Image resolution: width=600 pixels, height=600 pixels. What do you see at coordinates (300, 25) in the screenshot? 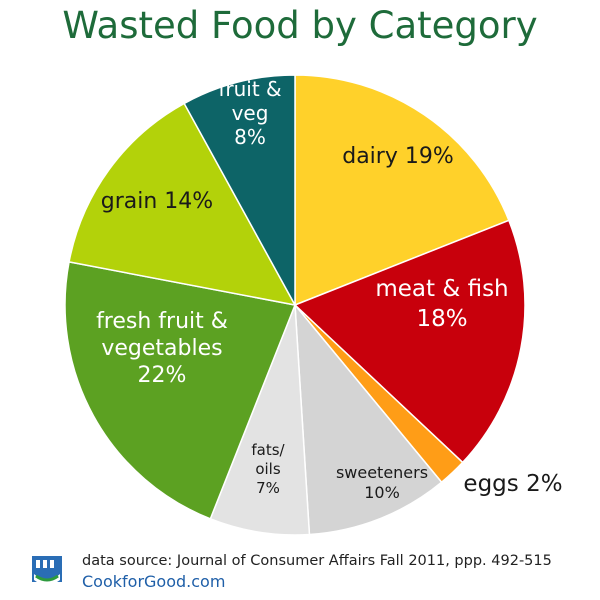
I see `chart-title: Wasted Food by Category` at bounding box center [300, 25].